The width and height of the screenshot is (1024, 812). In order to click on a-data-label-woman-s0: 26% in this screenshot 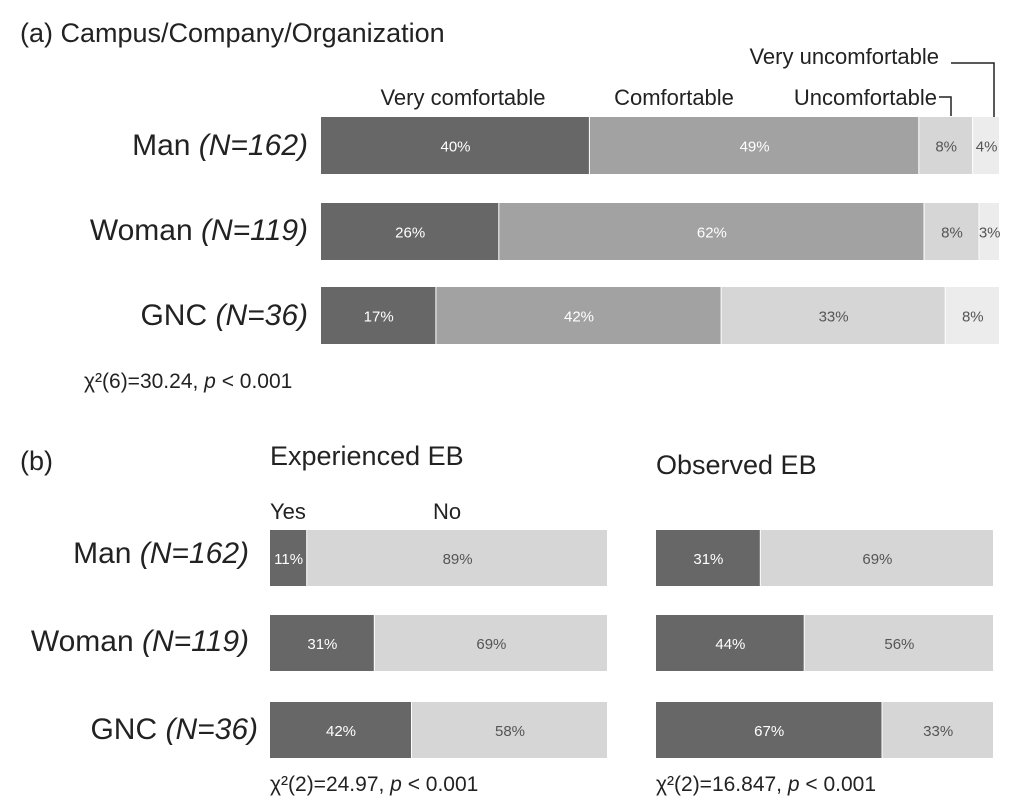, I will do `click(410, 233)`.